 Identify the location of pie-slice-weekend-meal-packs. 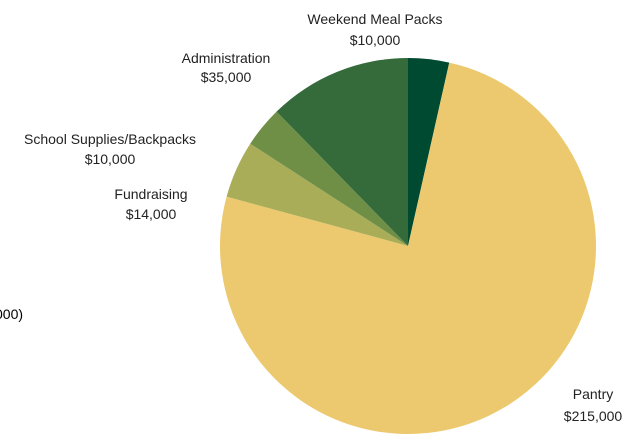
(429, 152).